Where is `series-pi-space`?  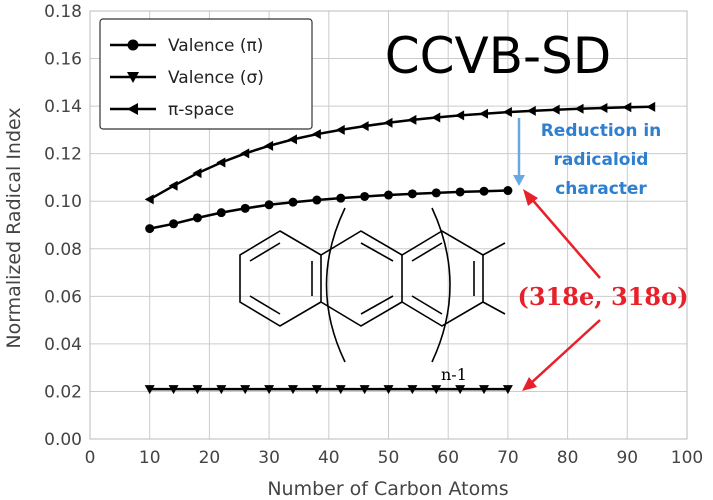 series-pi-space is located at coordinates (400, 153).